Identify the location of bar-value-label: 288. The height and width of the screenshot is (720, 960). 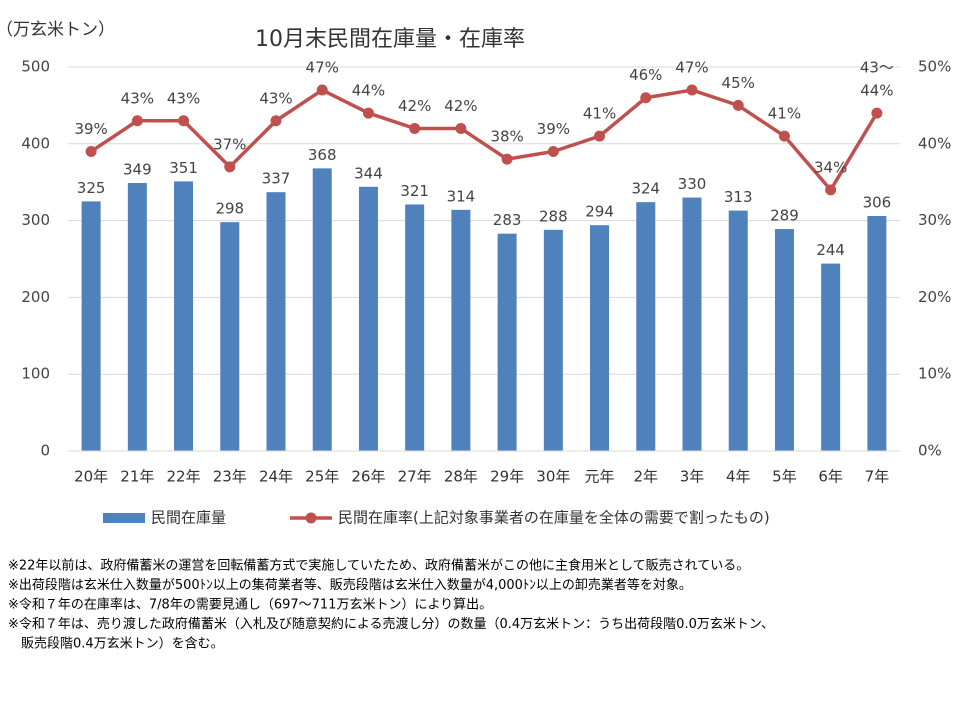
(553, 216).